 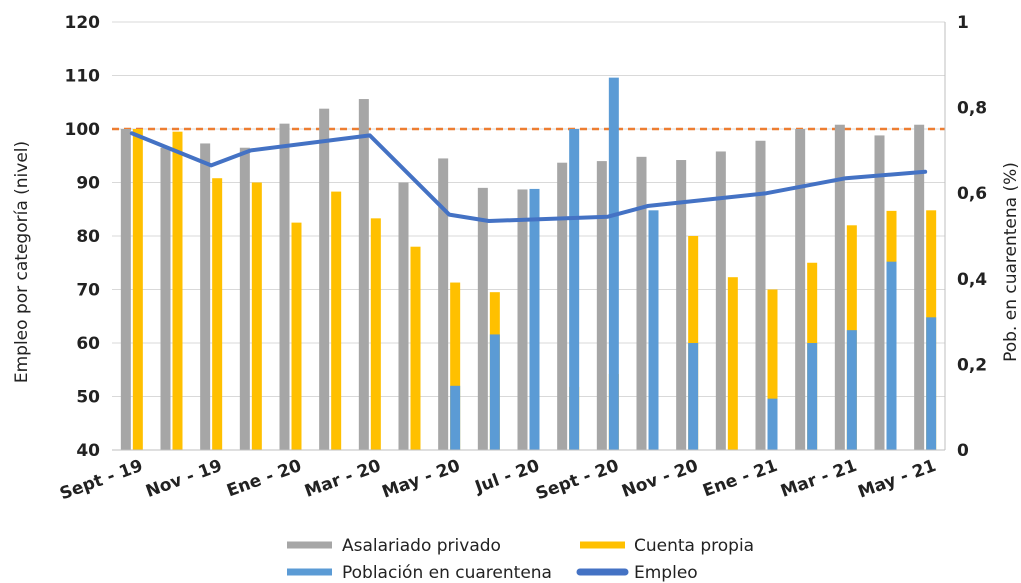 What do you see at coordinates (88, 237) in the screenshot?
I see `y-tick-label: 80` at bounding box center [88, 237].